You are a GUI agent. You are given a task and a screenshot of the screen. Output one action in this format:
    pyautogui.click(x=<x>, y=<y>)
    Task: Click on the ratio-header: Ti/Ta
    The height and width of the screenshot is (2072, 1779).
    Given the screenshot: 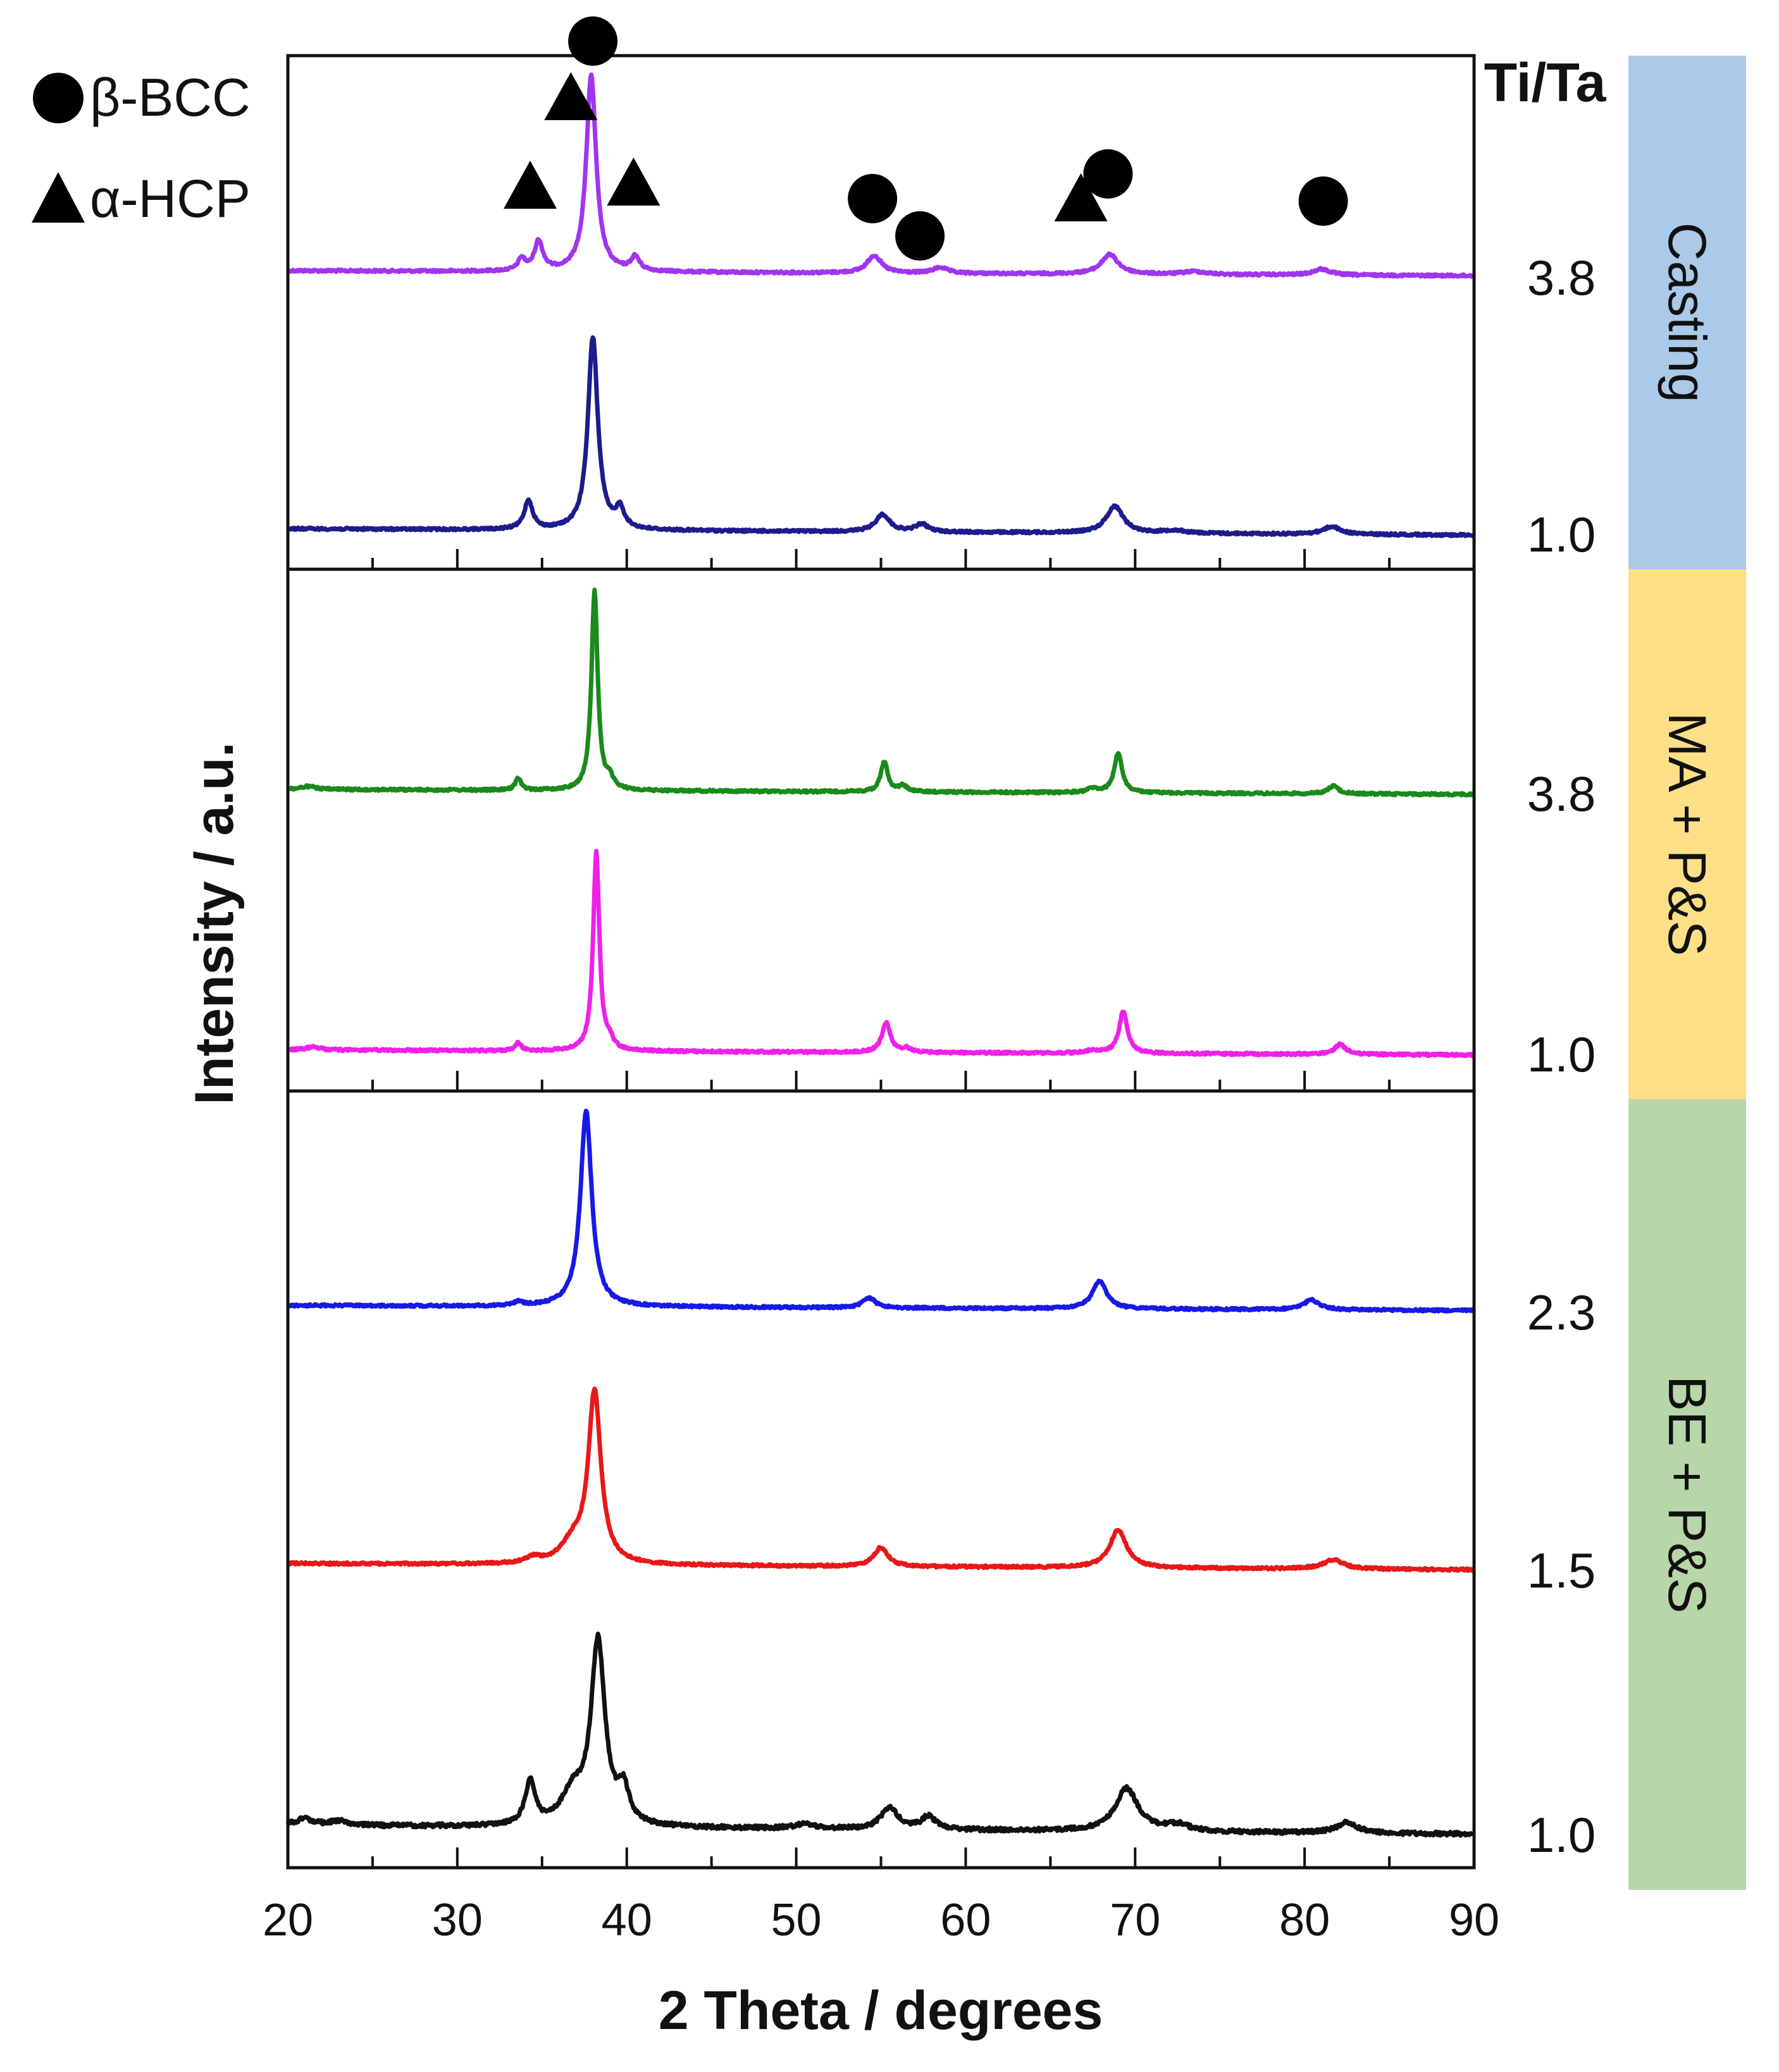 What is the action you would take?
    pyautogui.click(x=1545, y=82)
    